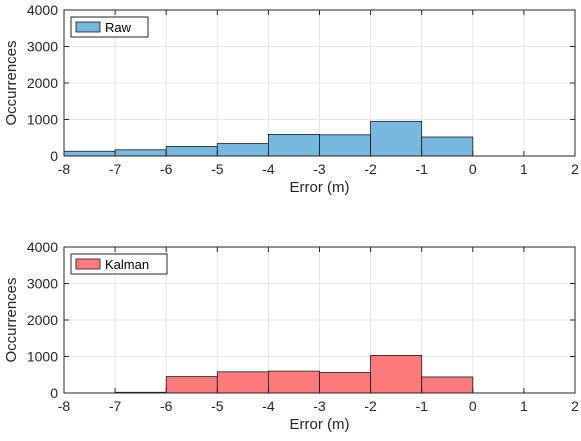  I want to click on legend-label: Kalman, so click(127, 264).